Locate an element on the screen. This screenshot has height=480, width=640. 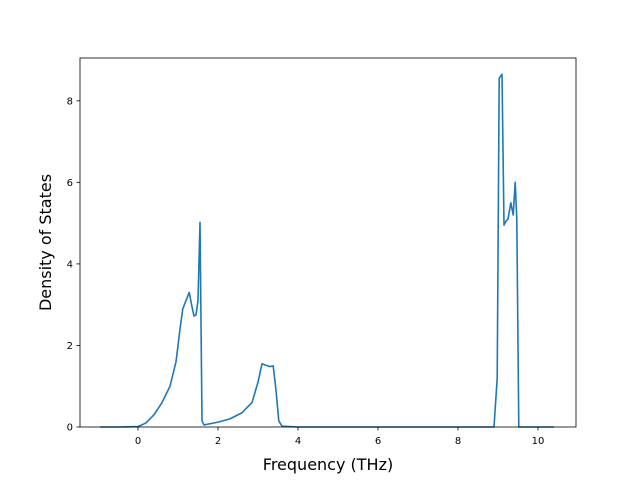
x-tick-label: 2 is located at coordinates (218, 441).